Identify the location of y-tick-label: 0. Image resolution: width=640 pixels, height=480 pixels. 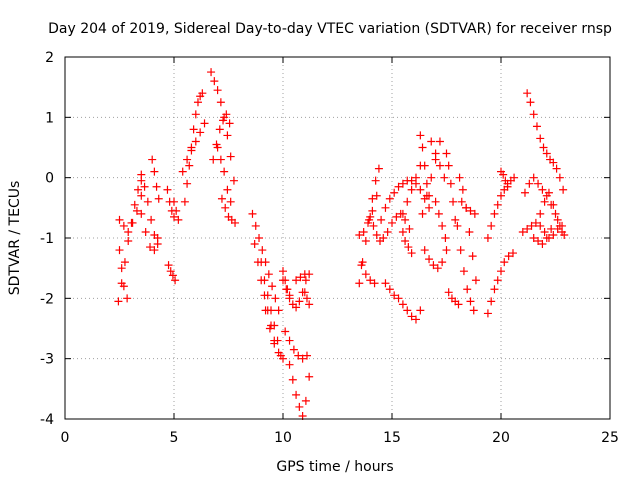
(49, 179).